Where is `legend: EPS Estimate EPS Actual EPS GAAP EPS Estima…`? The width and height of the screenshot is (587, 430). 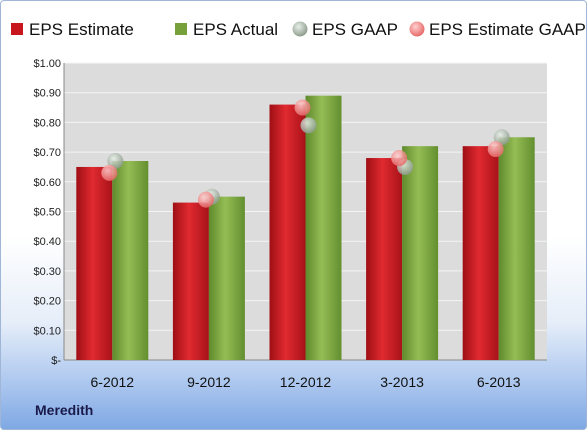 legend: EPS Estimate EPS Actual EPS GAAP EPS Estima… is located at coordinates (298, 29).